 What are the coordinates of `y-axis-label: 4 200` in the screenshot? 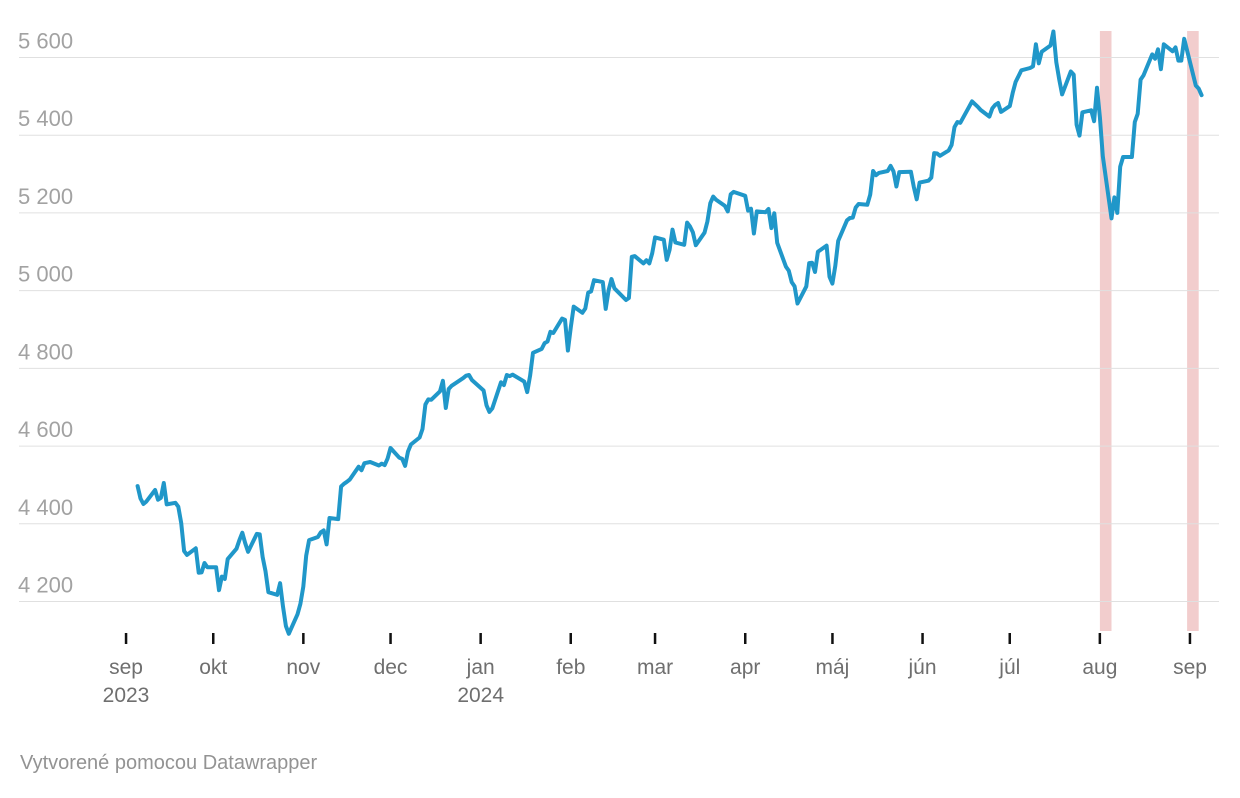 It's located at (45, 585).